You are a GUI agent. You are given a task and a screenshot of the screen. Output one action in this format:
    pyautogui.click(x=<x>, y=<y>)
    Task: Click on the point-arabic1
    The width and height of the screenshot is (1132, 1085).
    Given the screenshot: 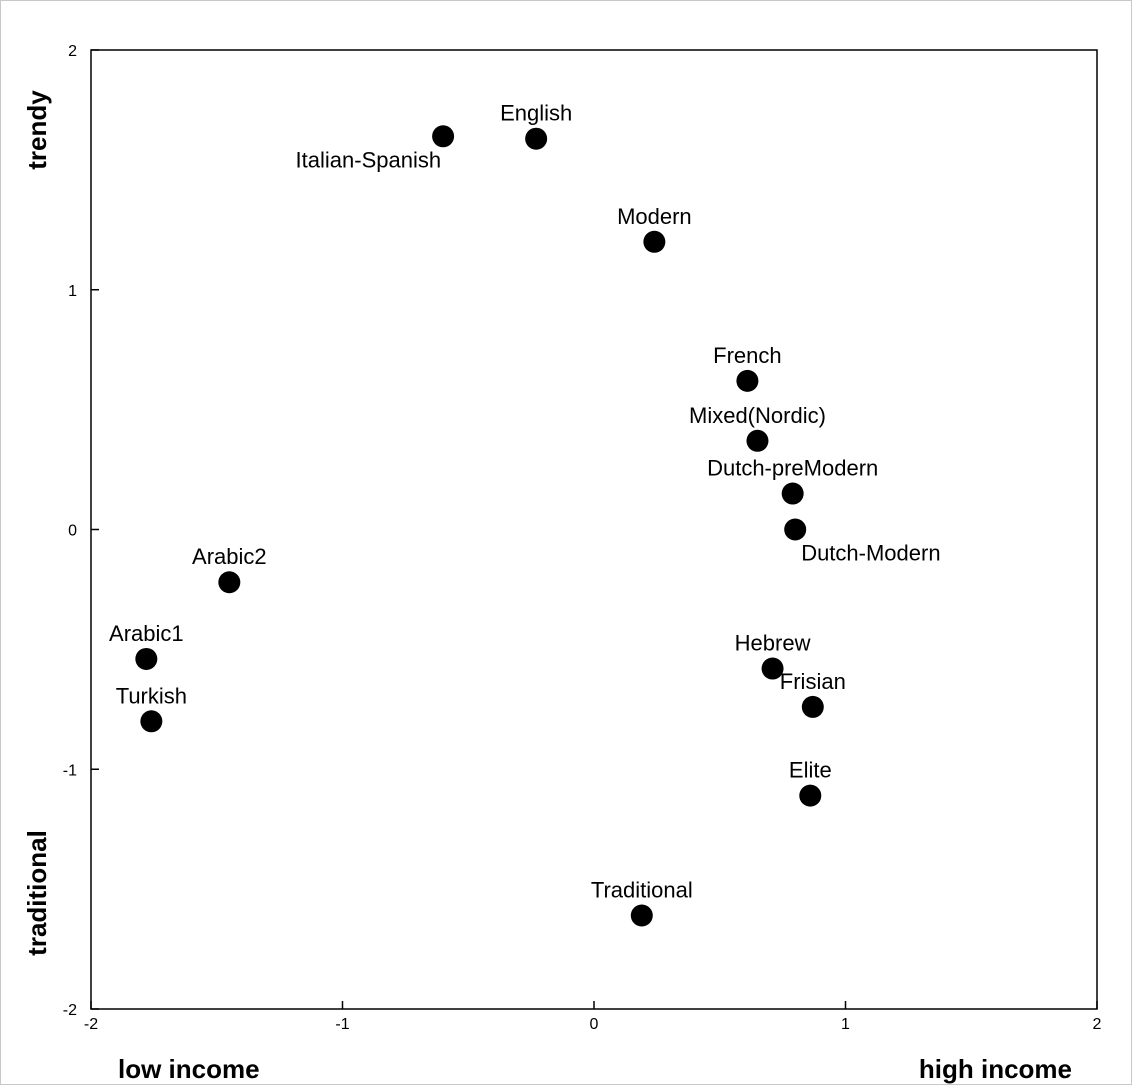 What is the action you would take?
    pyautogui.click(x=146, y=658)
    